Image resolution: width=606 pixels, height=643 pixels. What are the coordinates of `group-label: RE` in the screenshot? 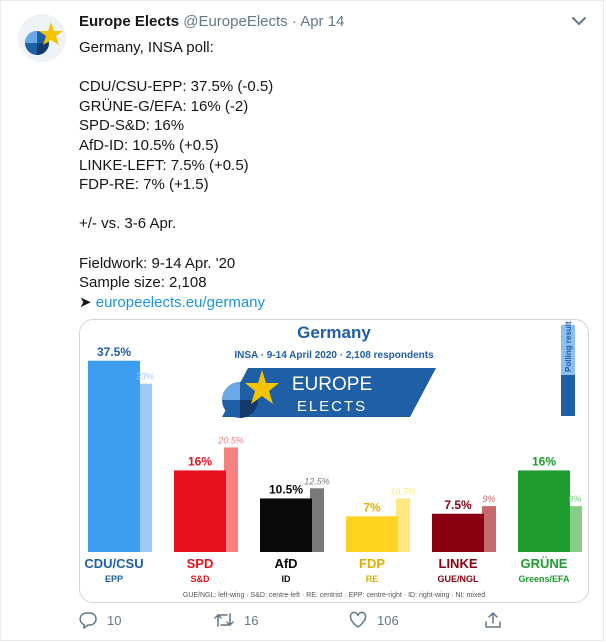 It's located at (372, 579).